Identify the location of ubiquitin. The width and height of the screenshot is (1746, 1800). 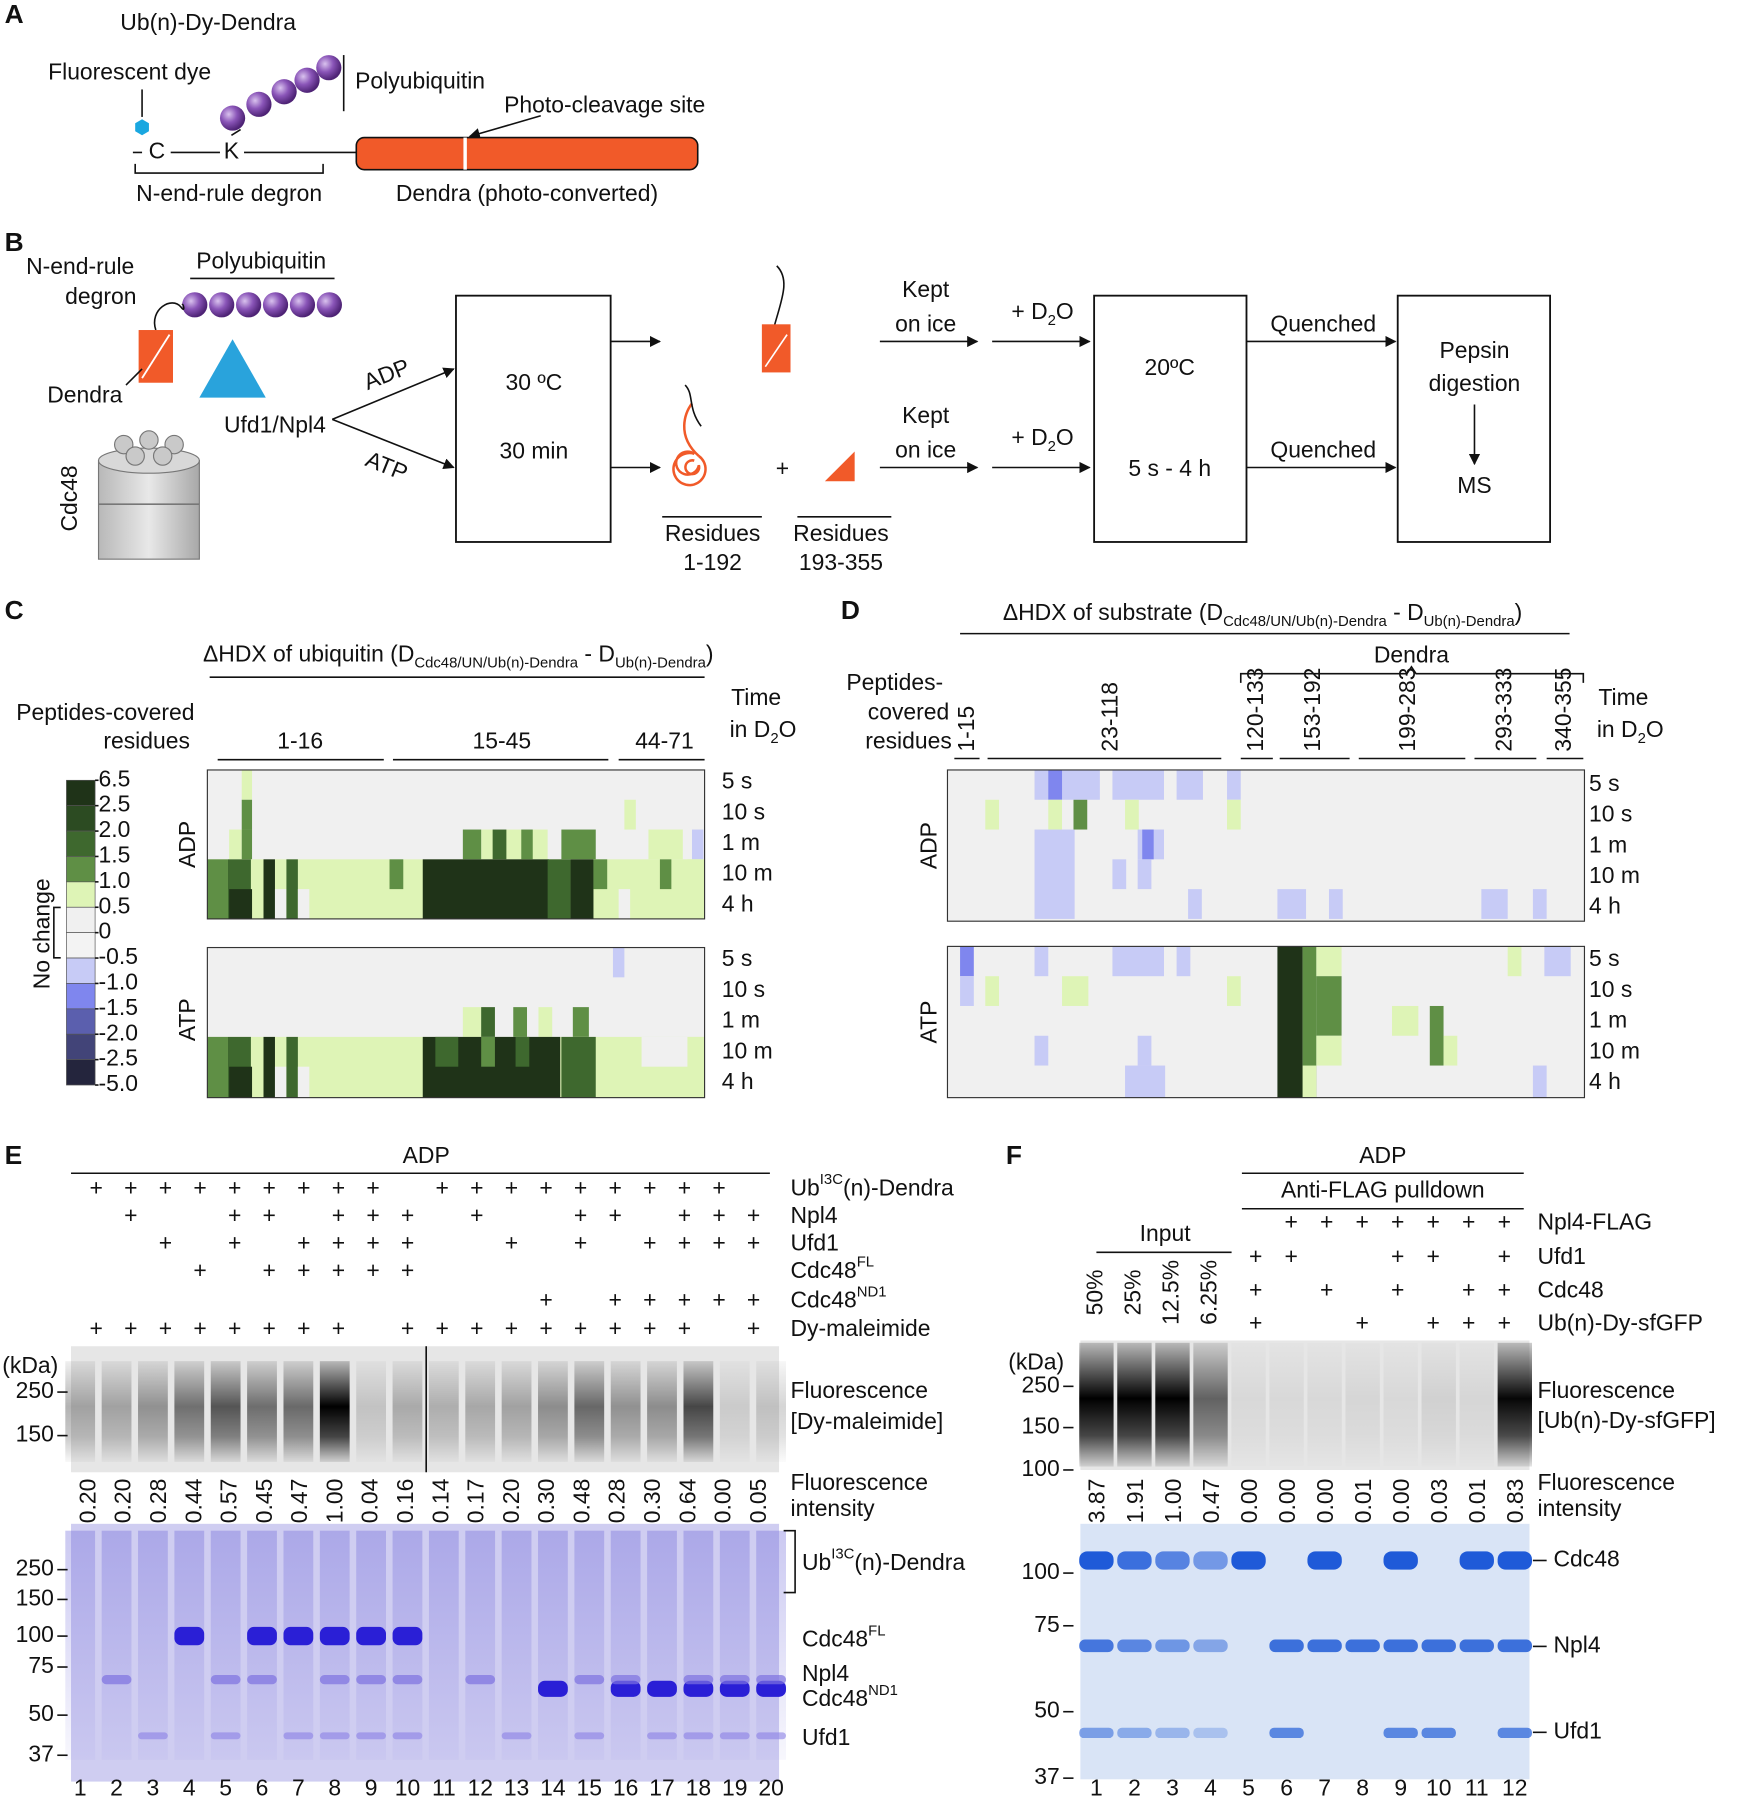
(302, 305).